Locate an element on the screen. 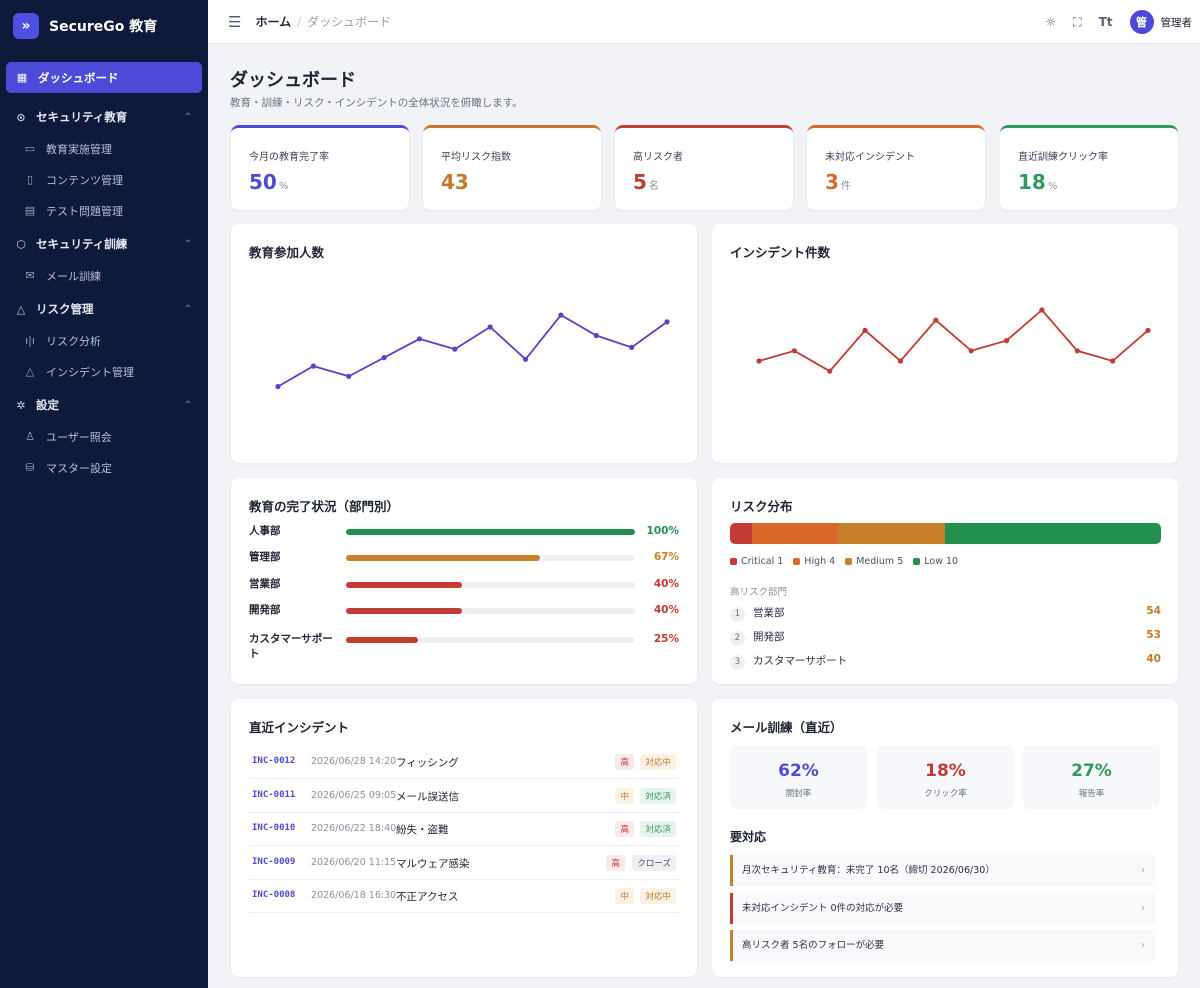 This screenshot has width=1200, height=988. sidebar-item-education-management: ▭ 教育実施管理 is located at coordinates (104, 148).